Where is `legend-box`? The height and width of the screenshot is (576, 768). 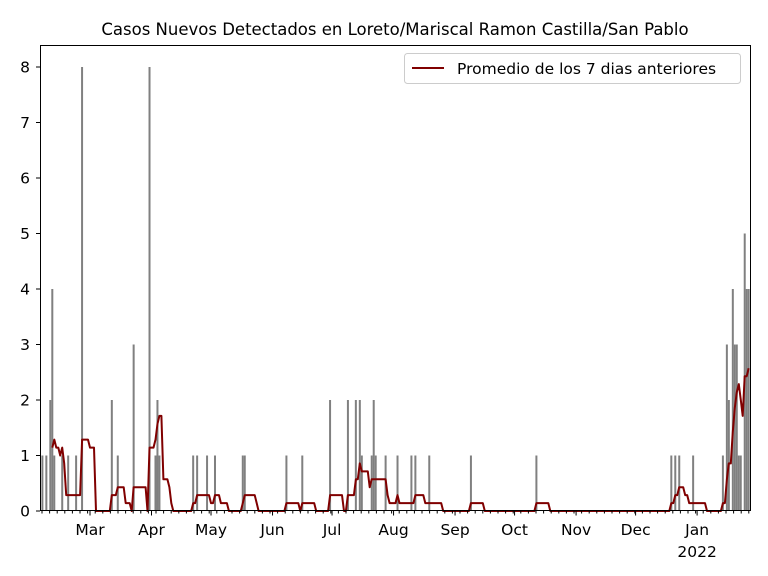
legend-box is located at coordinates (572, 68).